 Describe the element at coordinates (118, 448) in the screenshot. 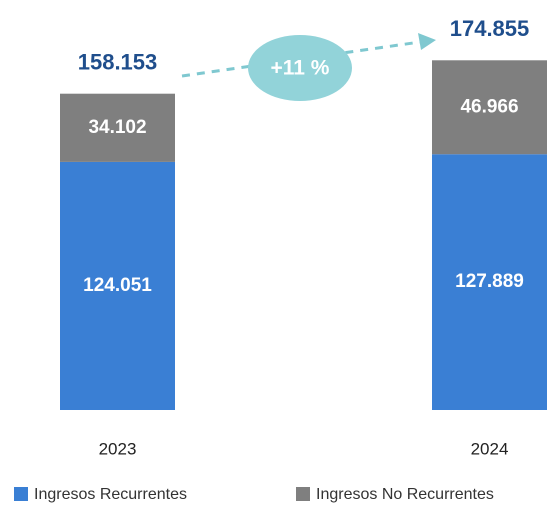

I see `x-tick-label: 2023` at that location.